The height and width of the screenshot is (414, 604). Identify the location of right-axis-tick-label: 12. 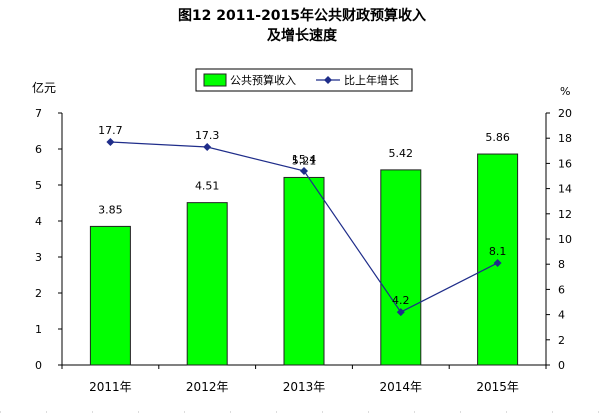
(565, 214).